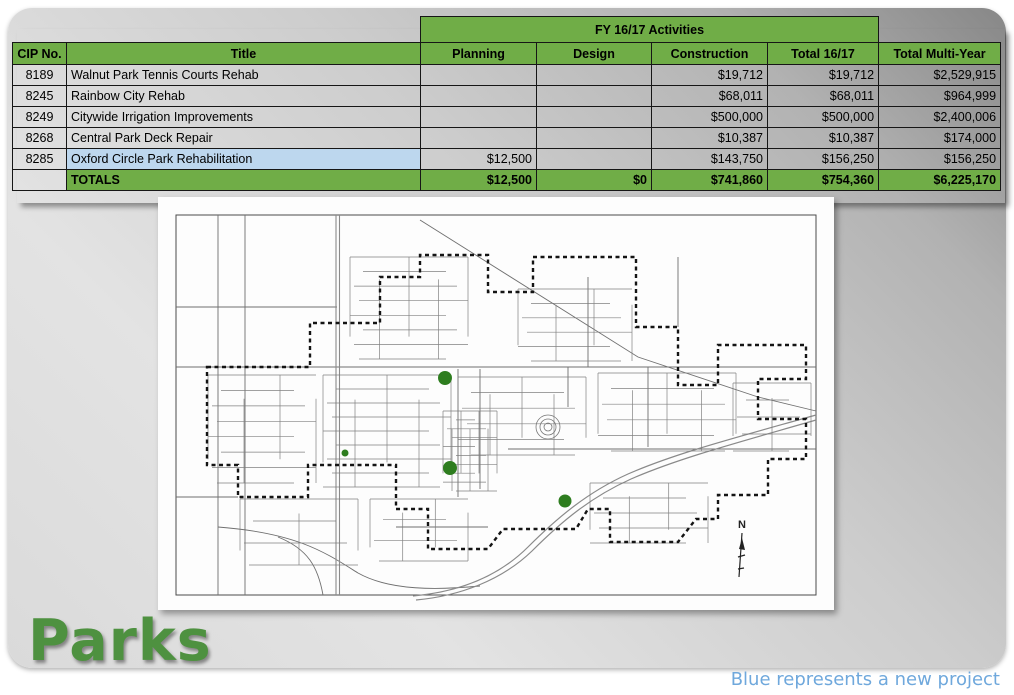 Image resolution: width=1014 pixels, height=695 pixels. What do you see at coordinates (709, 75) in the screenshot?
I see `cell-construction: $19,712` at bounding box center [709, 75].